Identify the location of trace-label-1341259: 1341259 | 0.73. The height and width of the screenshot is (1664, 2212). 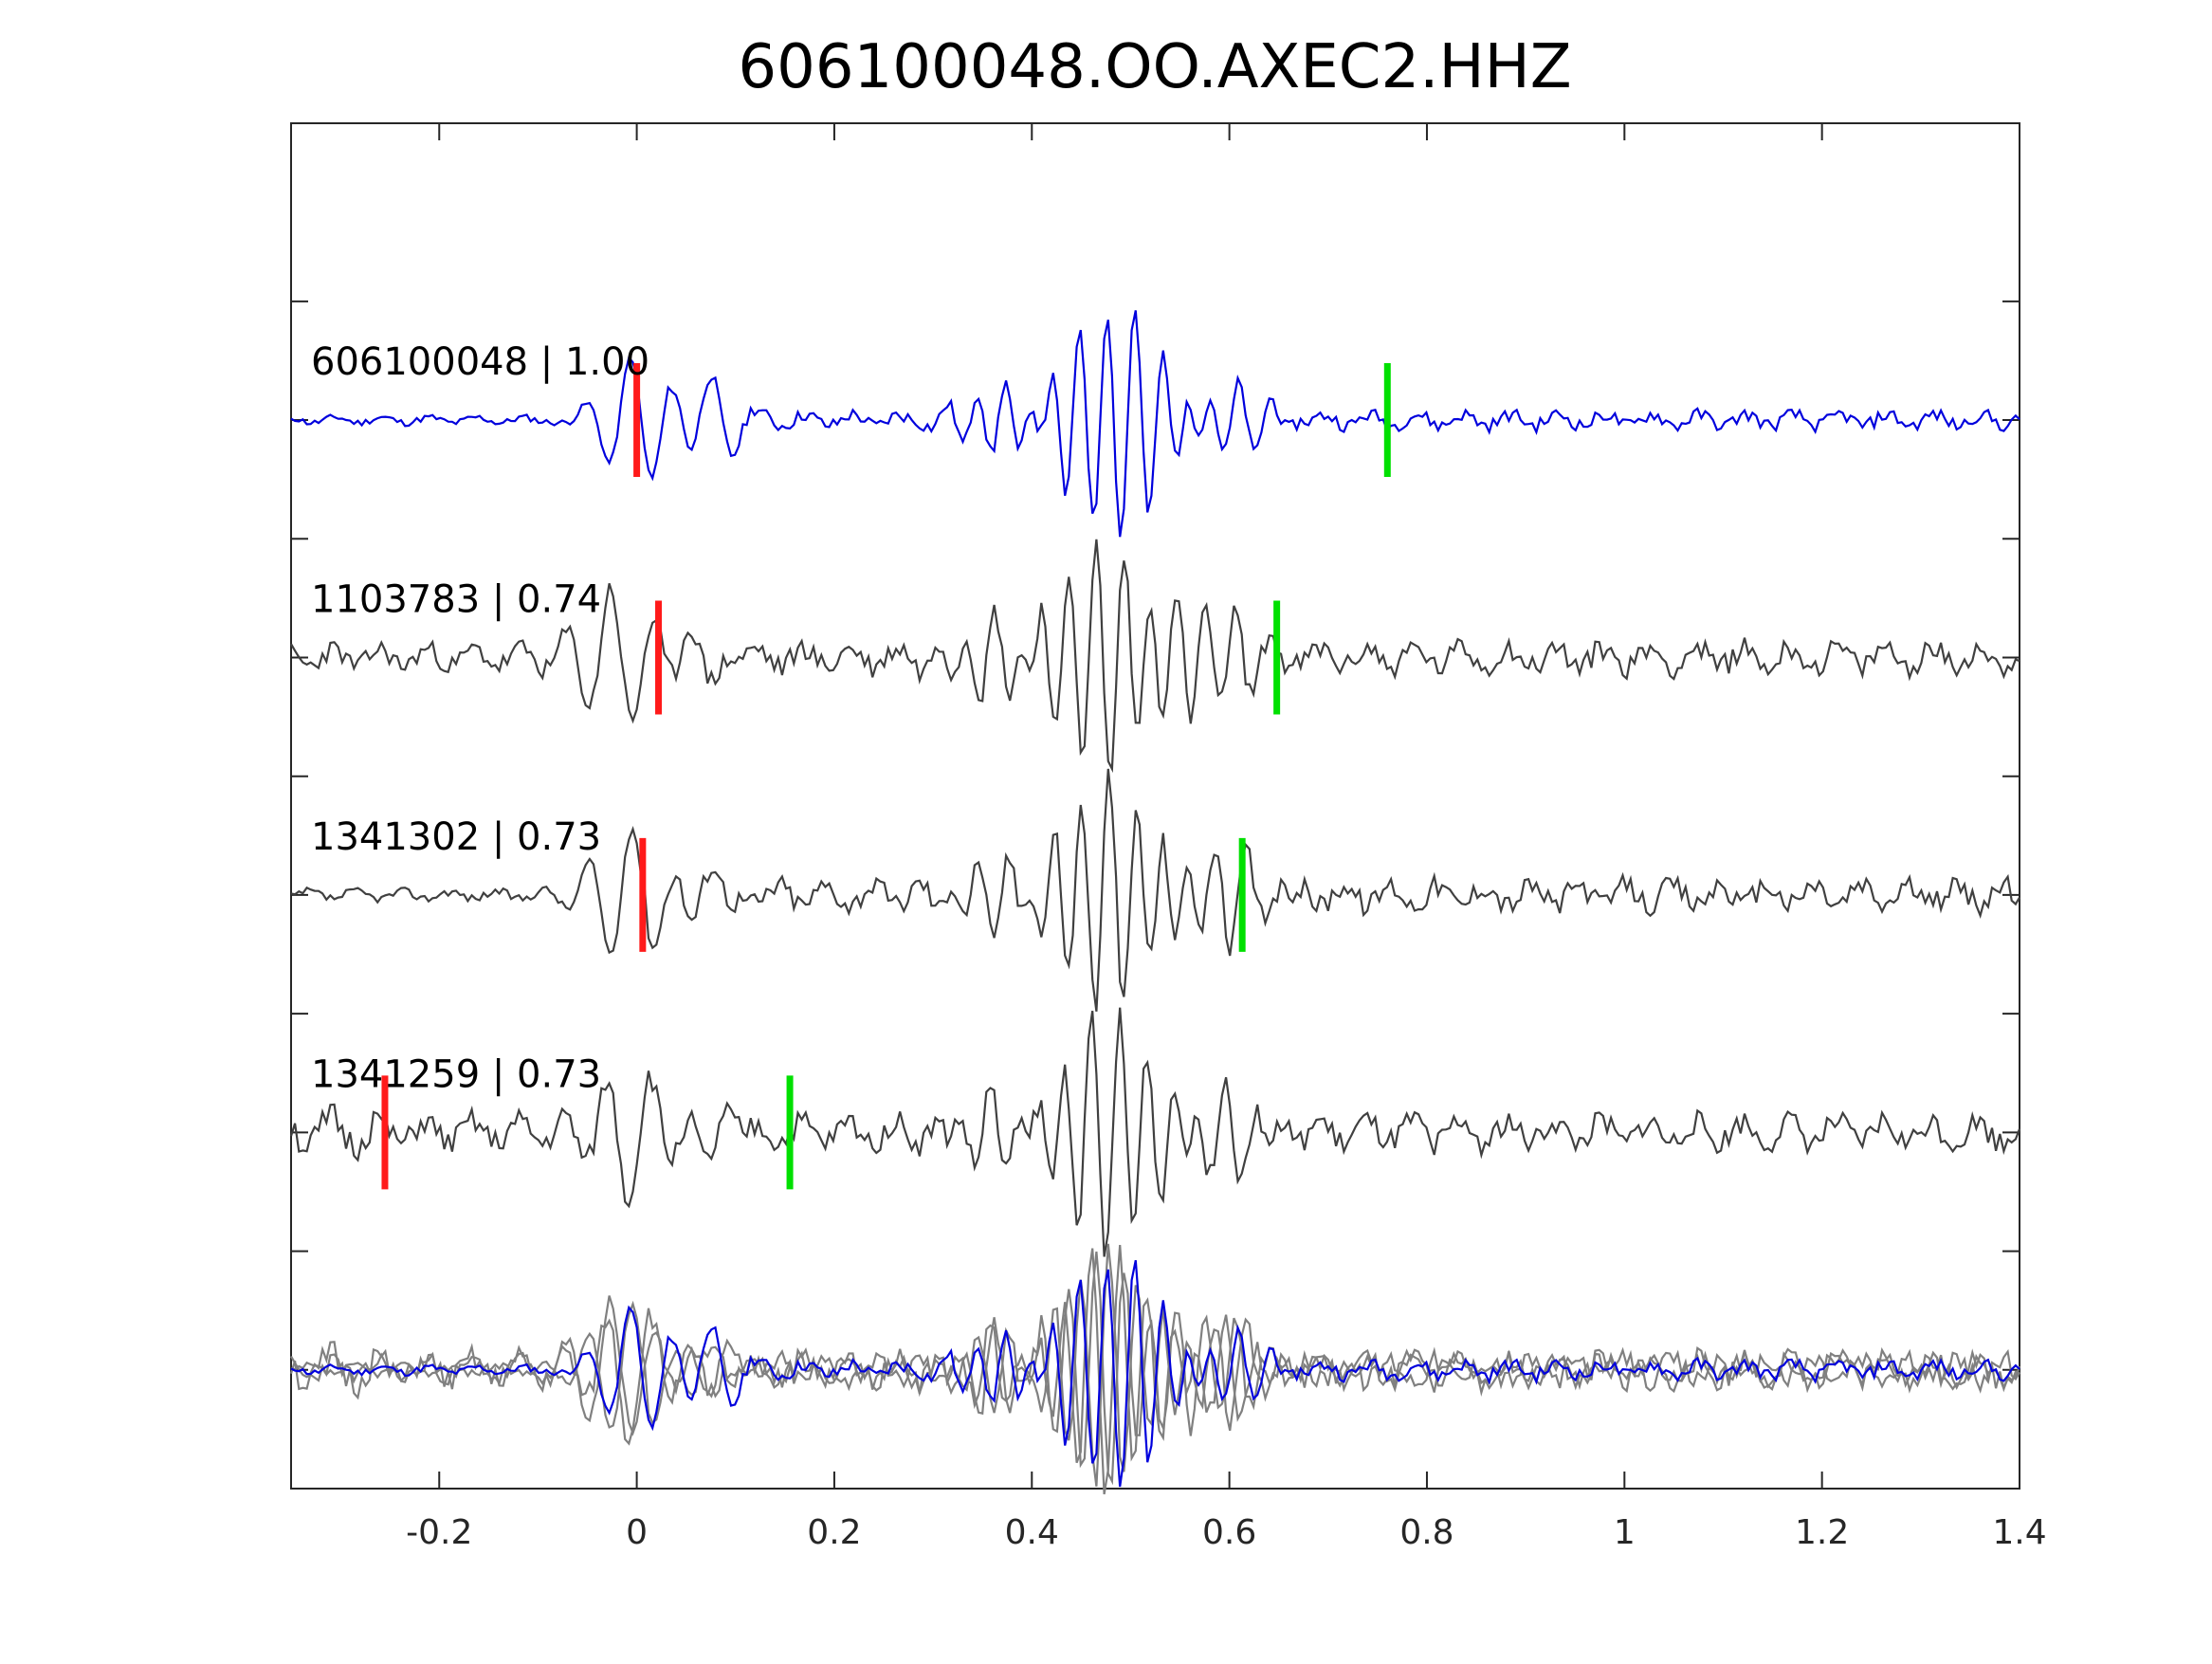
(456, 1074).